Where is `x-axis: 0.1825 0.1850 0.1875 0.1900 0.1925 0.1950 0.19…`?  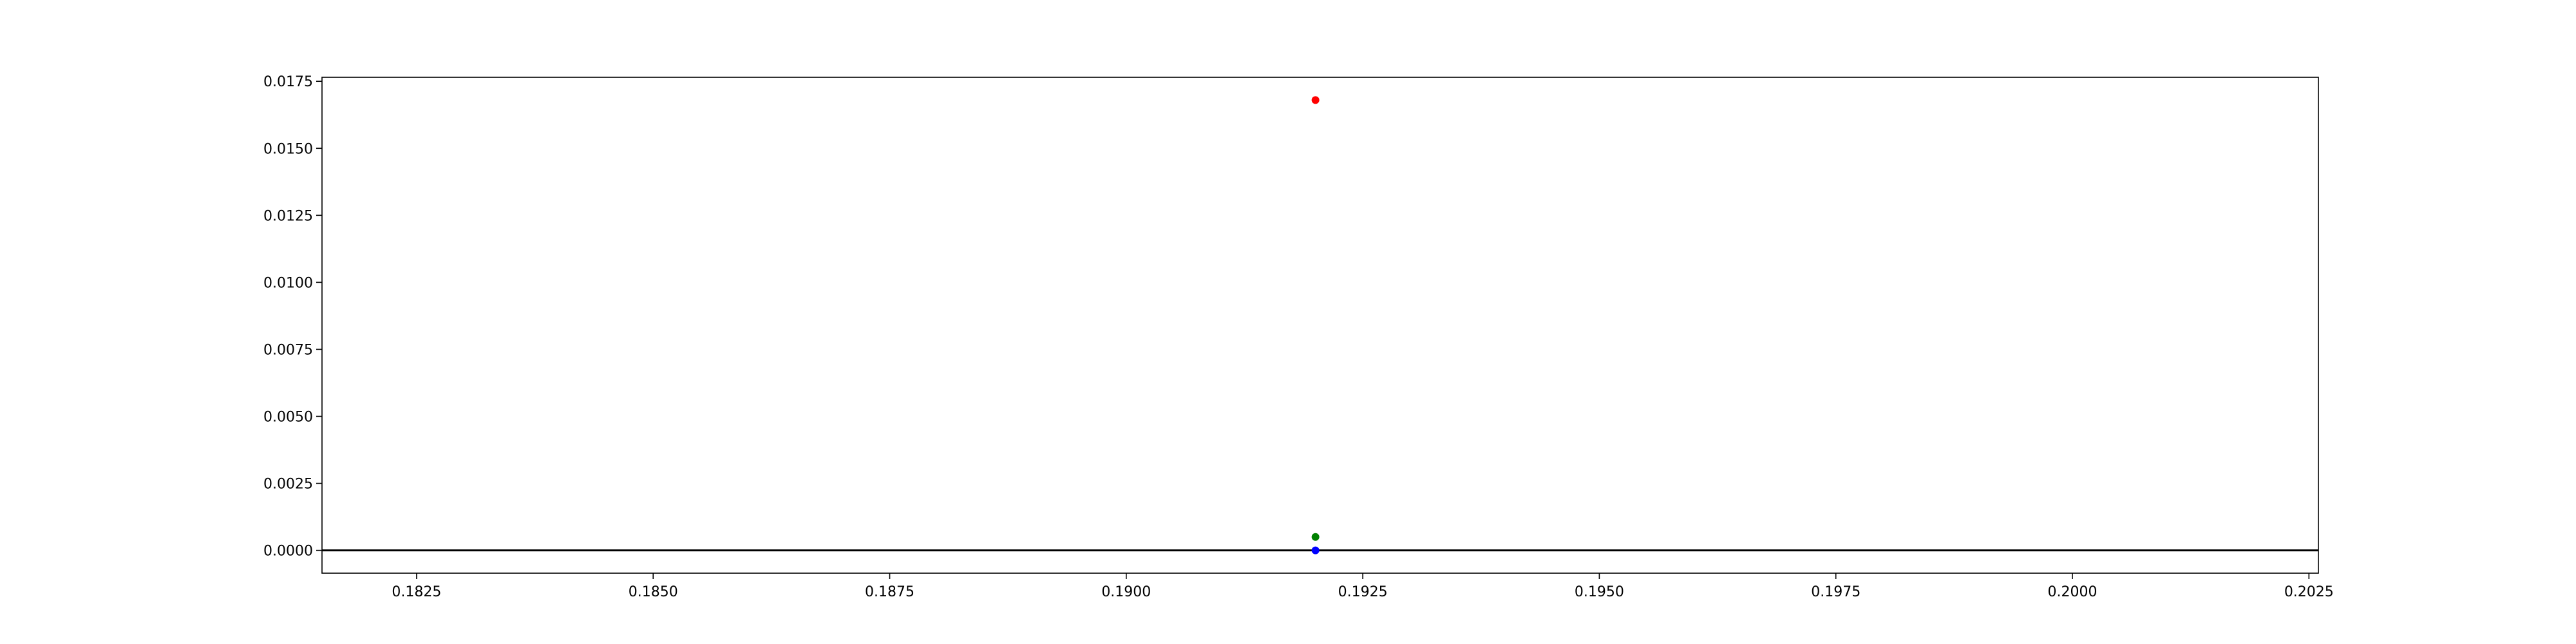 x-axis: 0.1825 0.1850 0.1875 0.1900 0.1925 0.1950 0.19… is located at coordinates (1363, 587).